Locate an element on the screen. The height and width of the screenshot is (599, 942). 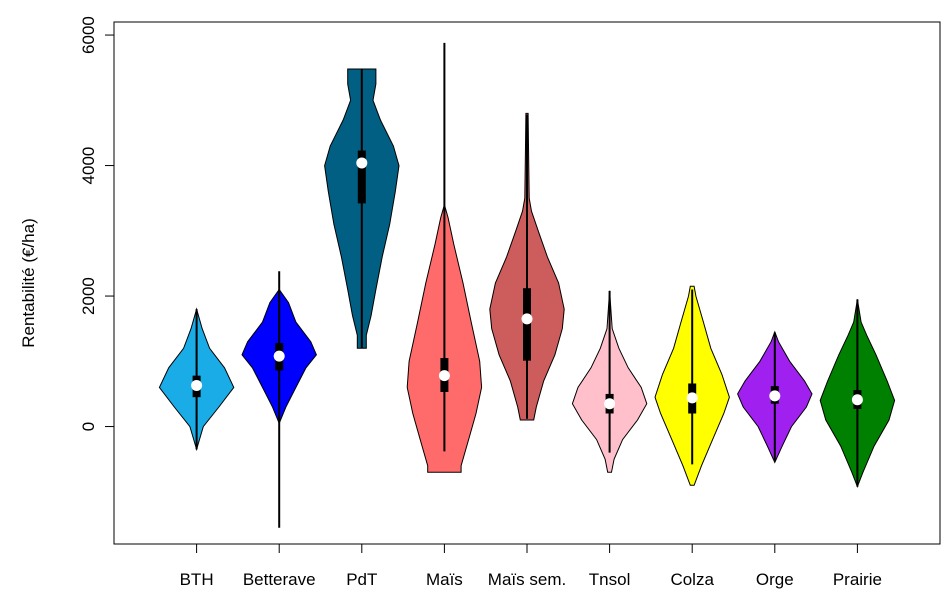
x-tick-label: PdT is located at coordinates (361, 579).